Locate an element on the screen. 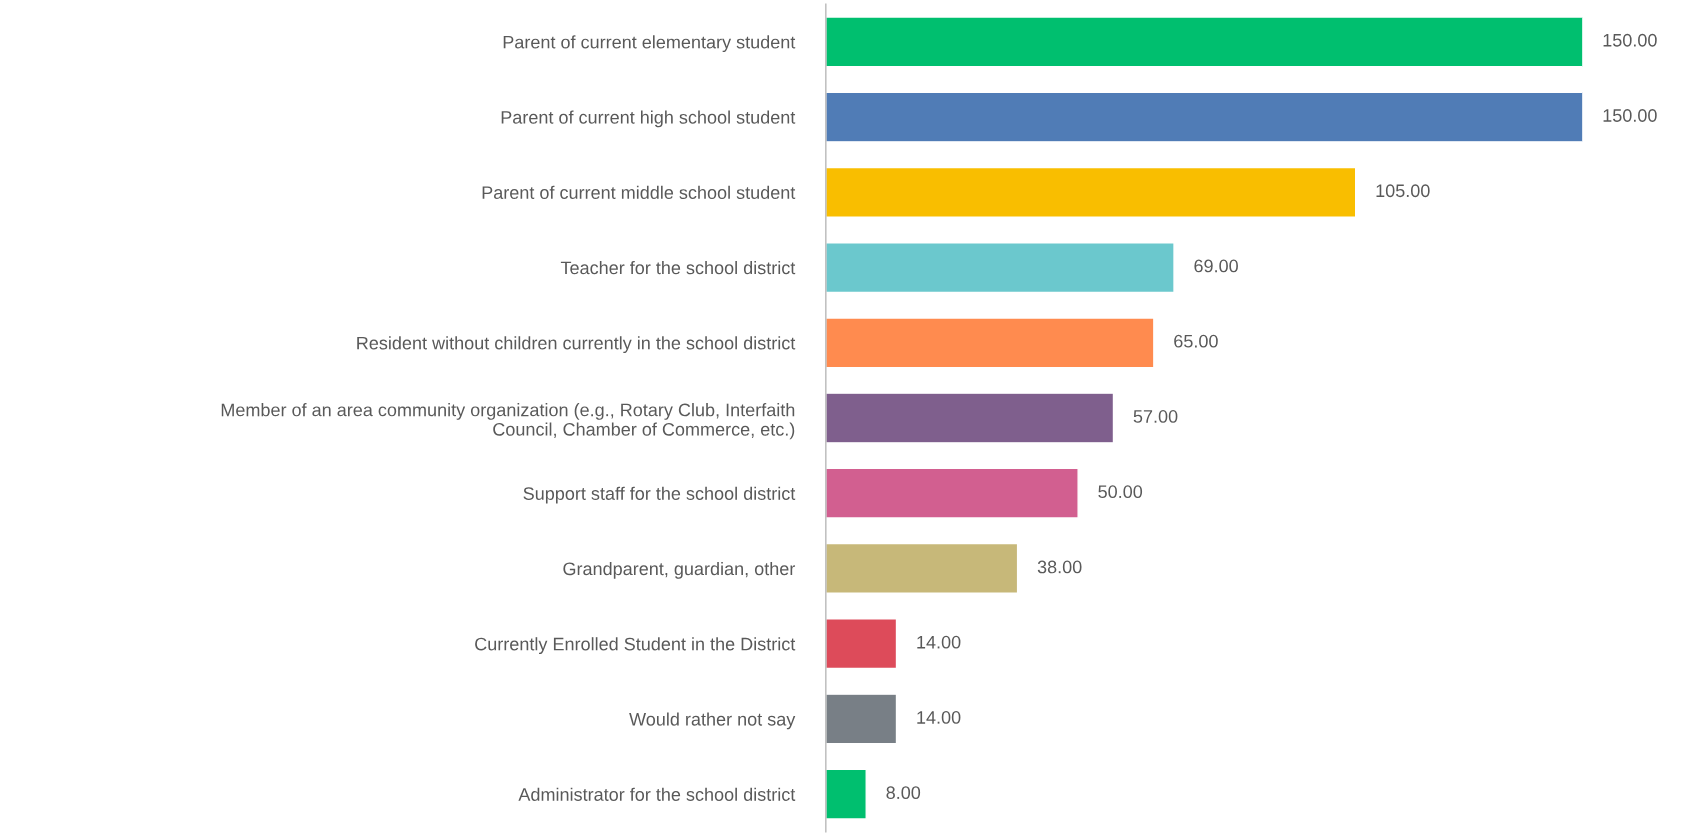 Image resolution: width=1682 pixels, height=836 pixels. data-label: 57.00 is located at coordinates (1155, 416).